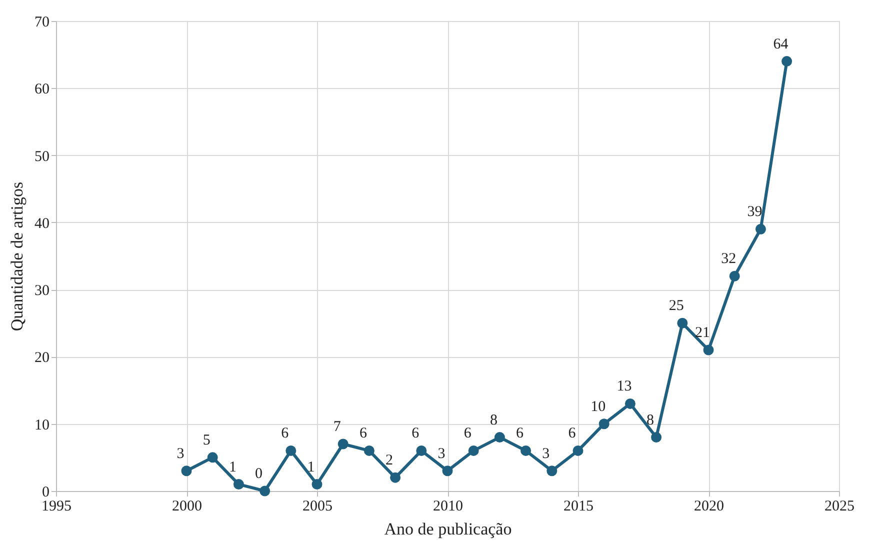 Image resolution: width=894 pixels, height=545 pixels. What do you see at coordinates (728, 259) in the screenshot?
I see `data-label: 32` at bounding box center [728, 259].